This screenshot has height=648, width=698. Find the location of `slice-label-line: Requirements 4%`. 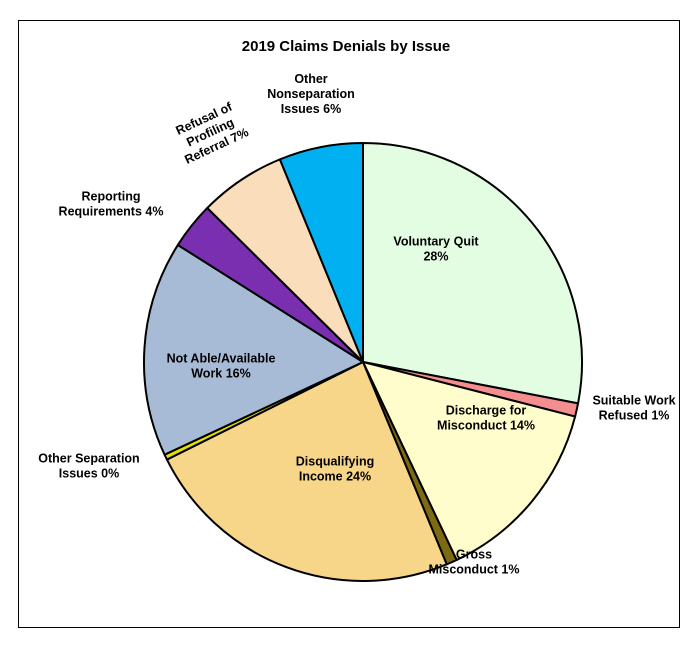

slice-label-line: Requirements 4% is located at coordinates (111, 212).